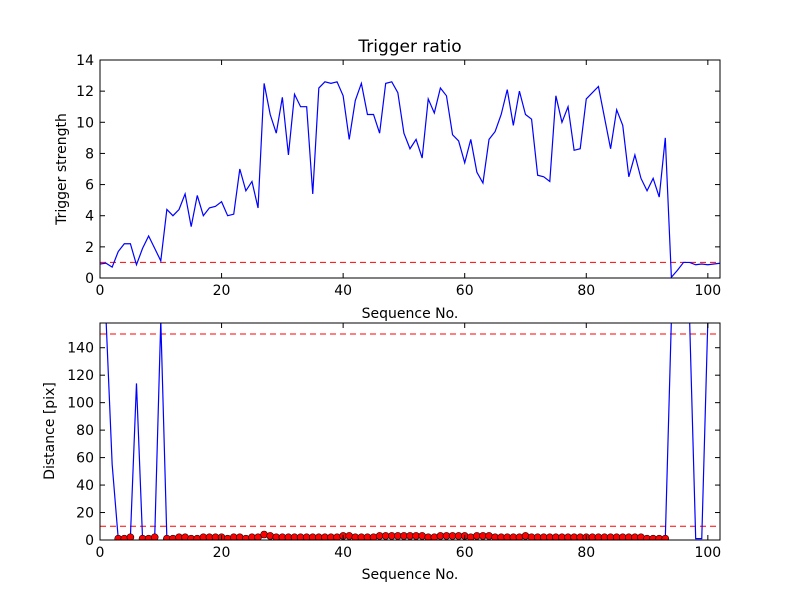 The height and width of the screenshot is (600, 800). I want to click on y-tick-label: 6, so click(89, 186).